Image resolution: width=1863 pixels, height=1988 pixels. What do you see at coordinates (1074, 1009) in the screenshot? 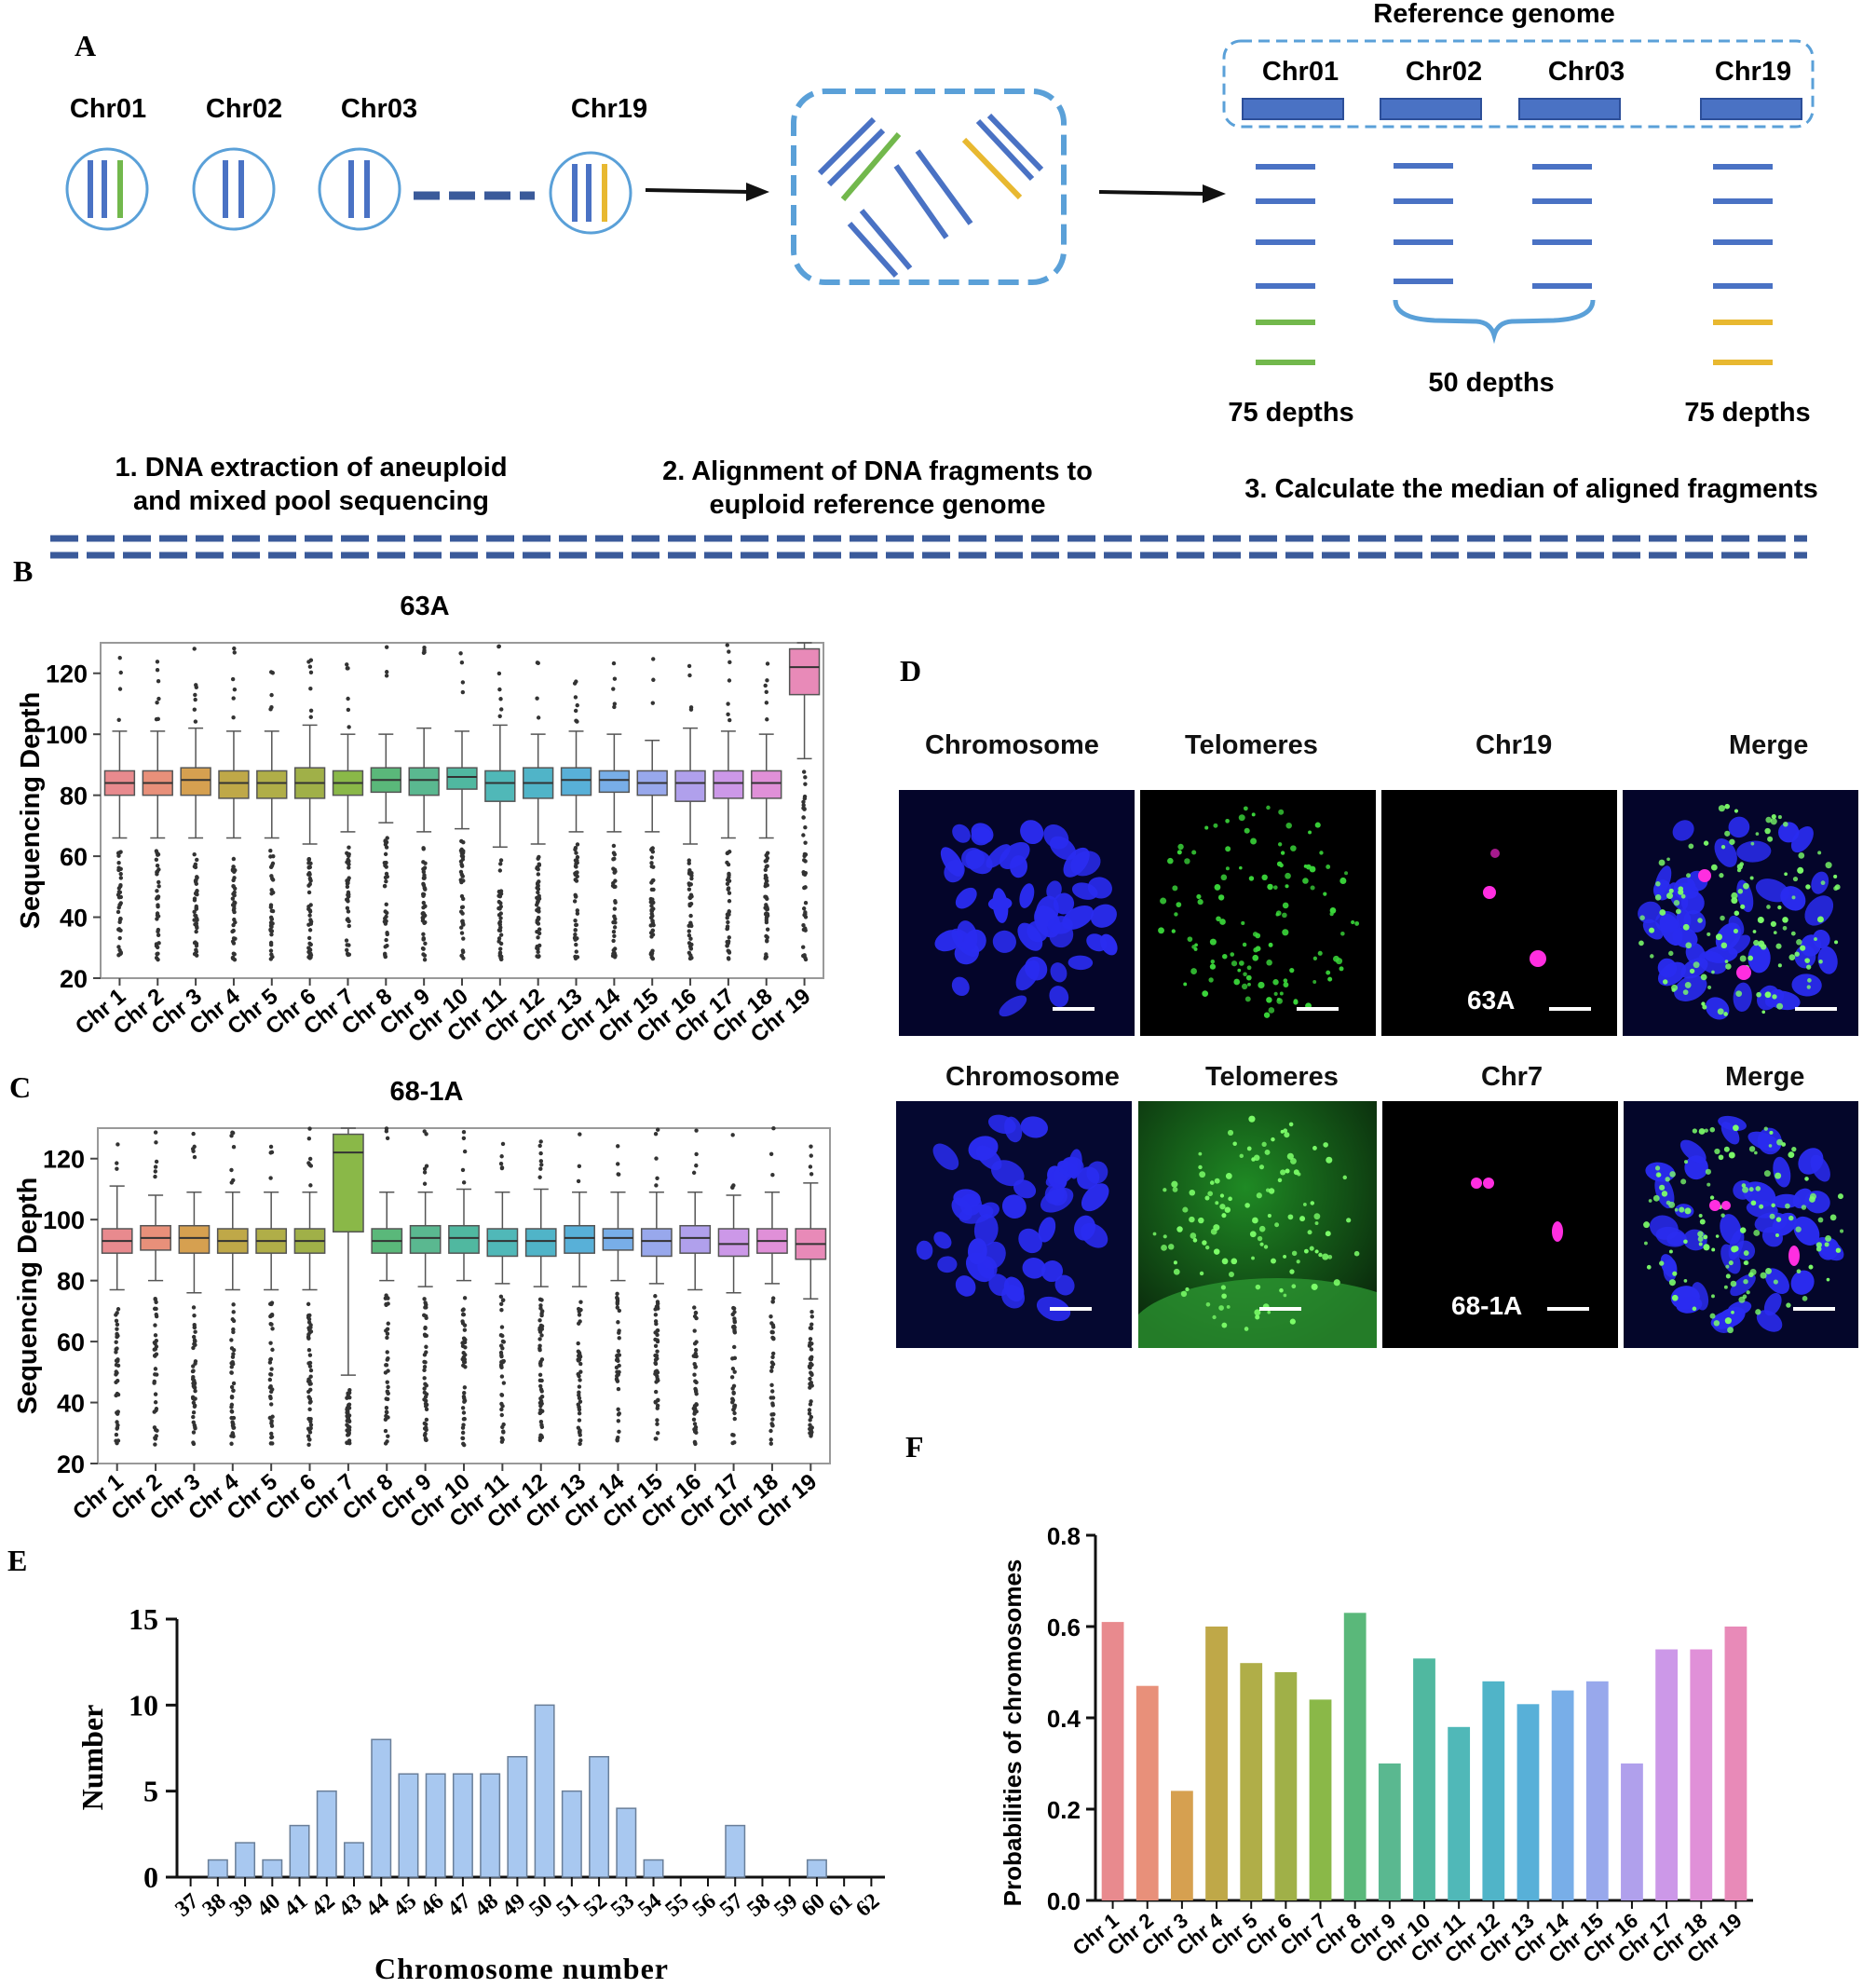
I see `scale-bar` at bounding box center [1074, 1009].